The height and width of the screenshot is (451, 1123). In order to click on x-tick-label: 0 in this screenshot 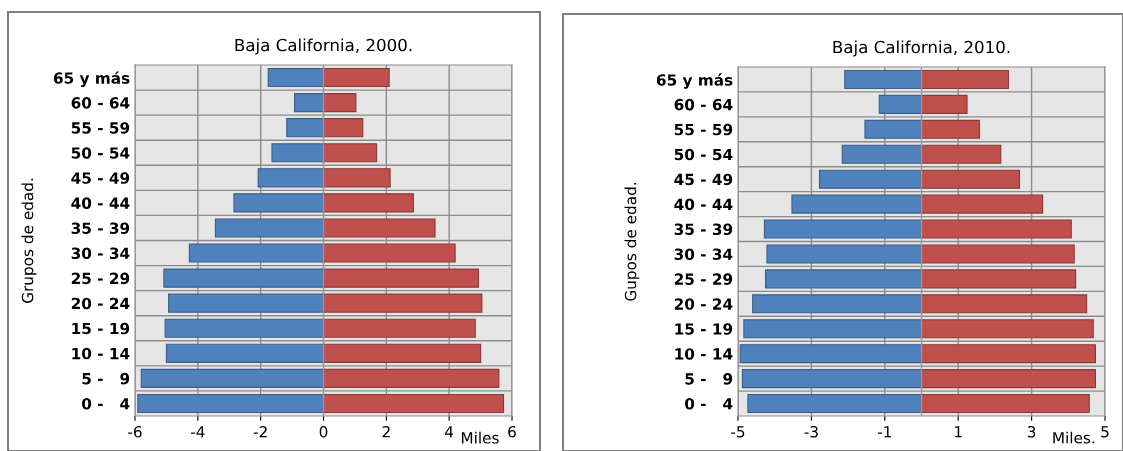, I will do `click(323, 431)`.